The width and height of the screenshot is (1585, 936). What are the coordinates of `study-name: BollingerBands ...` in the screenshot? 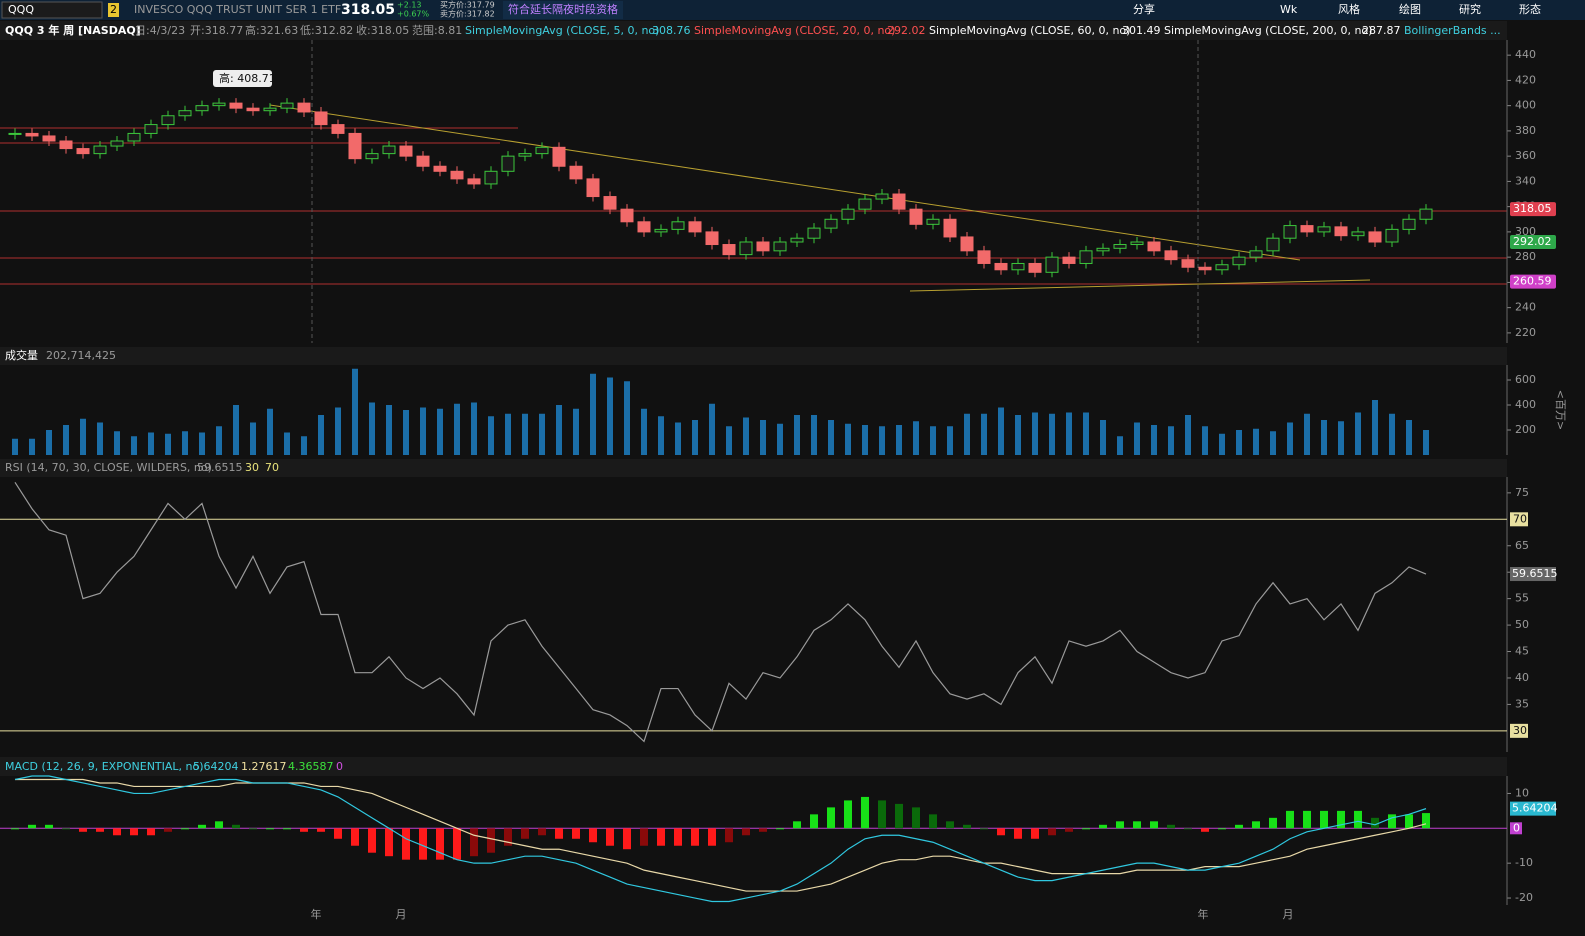 It's located at (1452, 30).